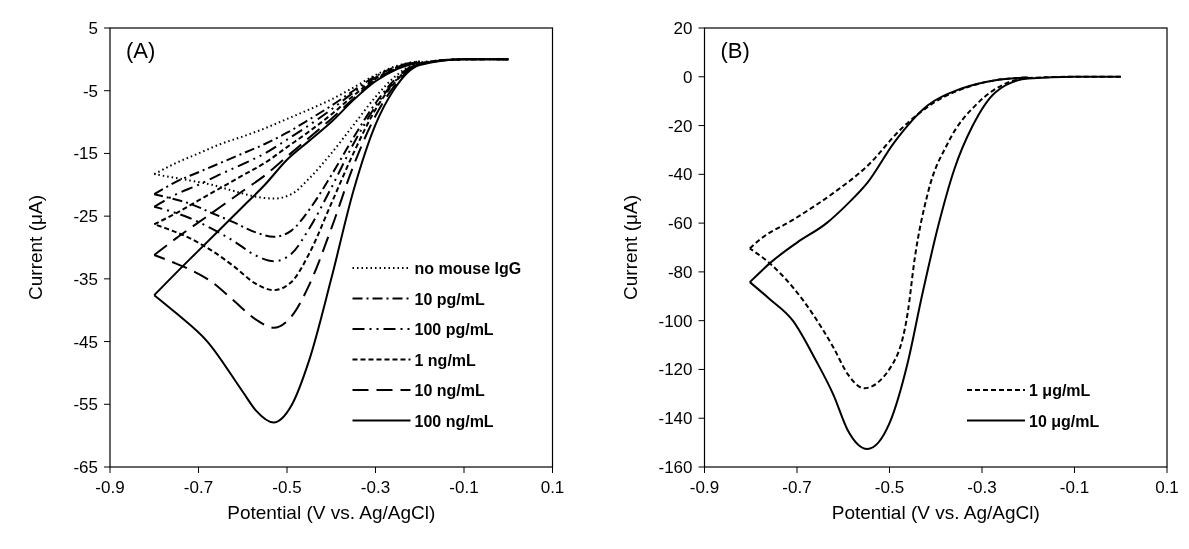 The width and height of the screenshot is (1189, 549). I want to click on legend-label: 1 ng/mL, so click(445, 360).